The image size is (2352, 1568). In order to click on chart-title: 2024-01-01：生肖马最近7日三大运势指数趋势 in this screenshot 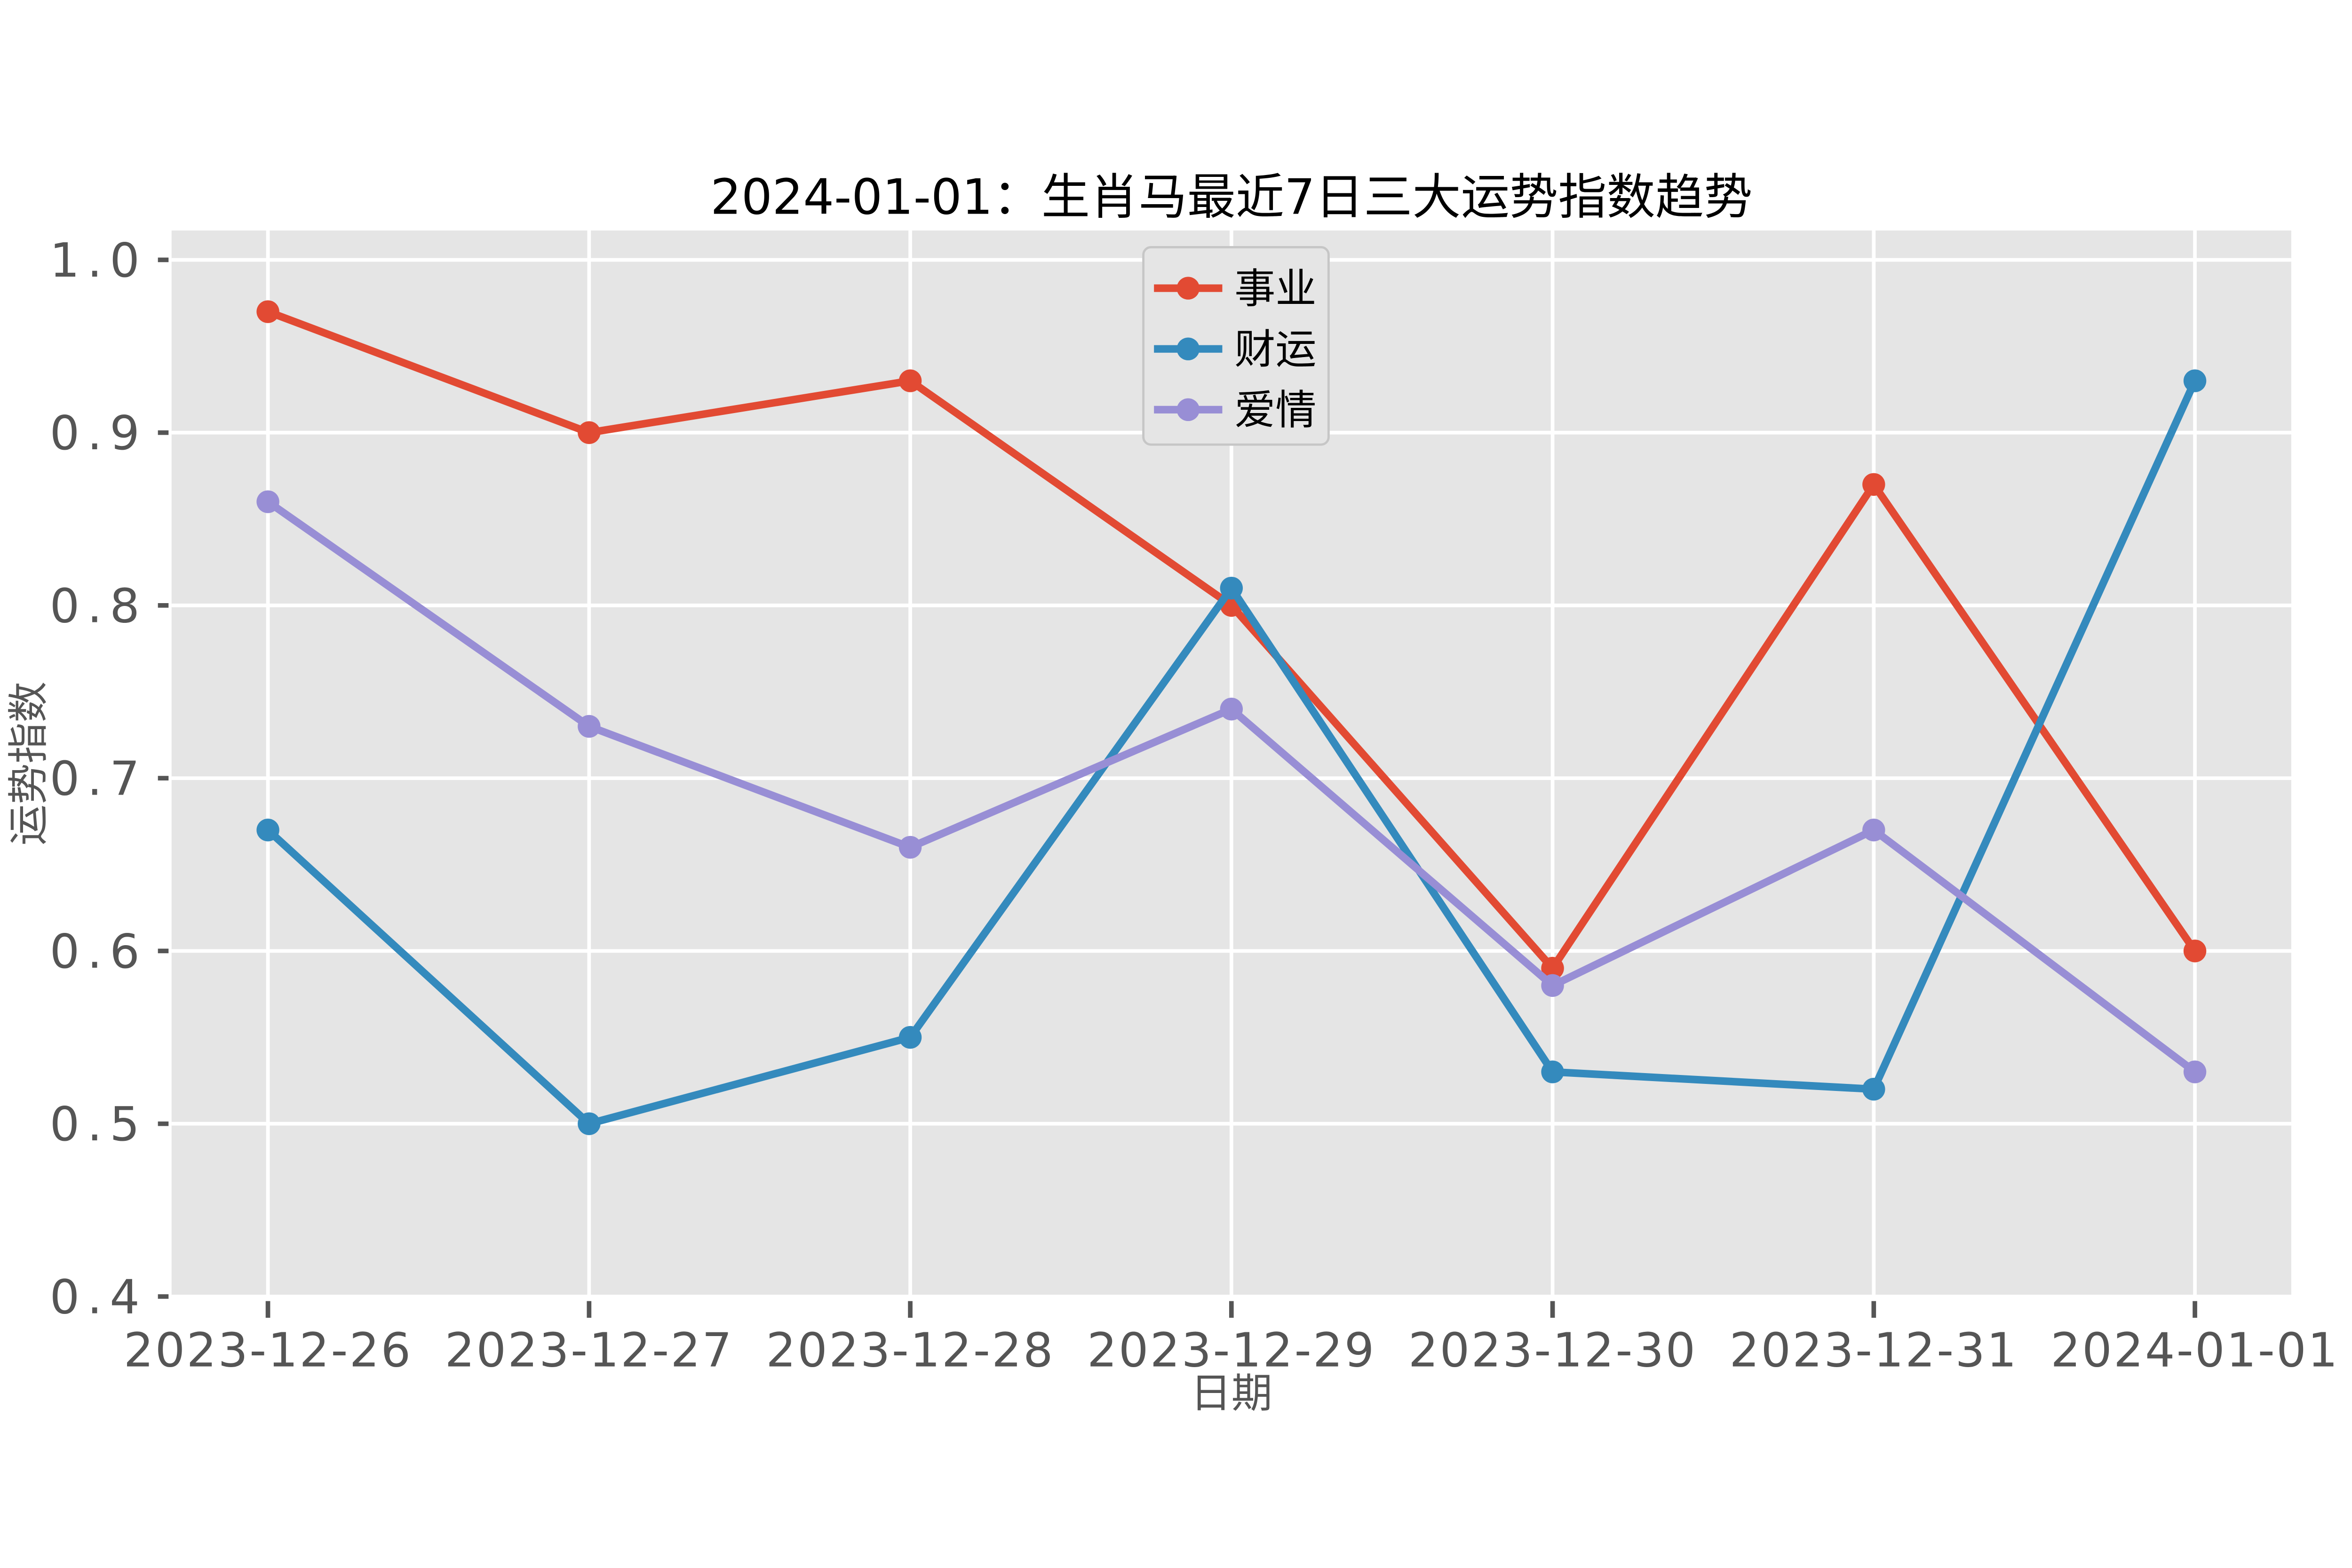, I will do `click(1231, 197)`.